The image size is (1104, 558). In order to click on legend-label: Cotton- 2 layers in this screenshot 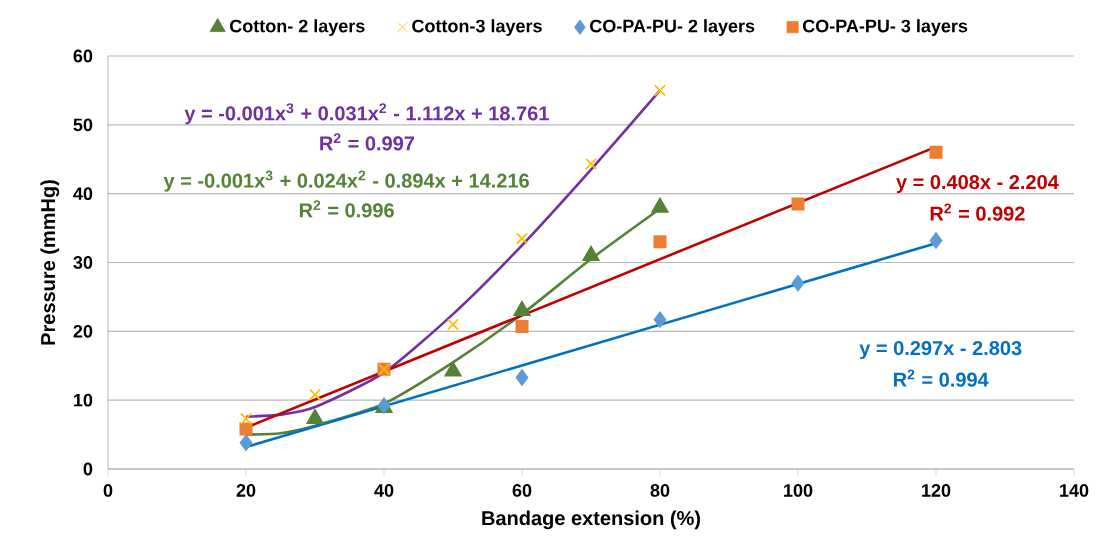, I will do `click(297, 27)`.